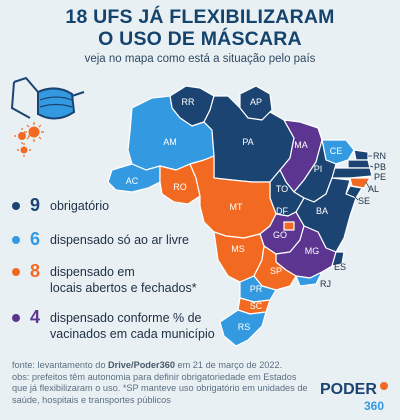 The width and height of the screenshot is (400, 420). I want to click on label-se: SE, so click(364, 201).